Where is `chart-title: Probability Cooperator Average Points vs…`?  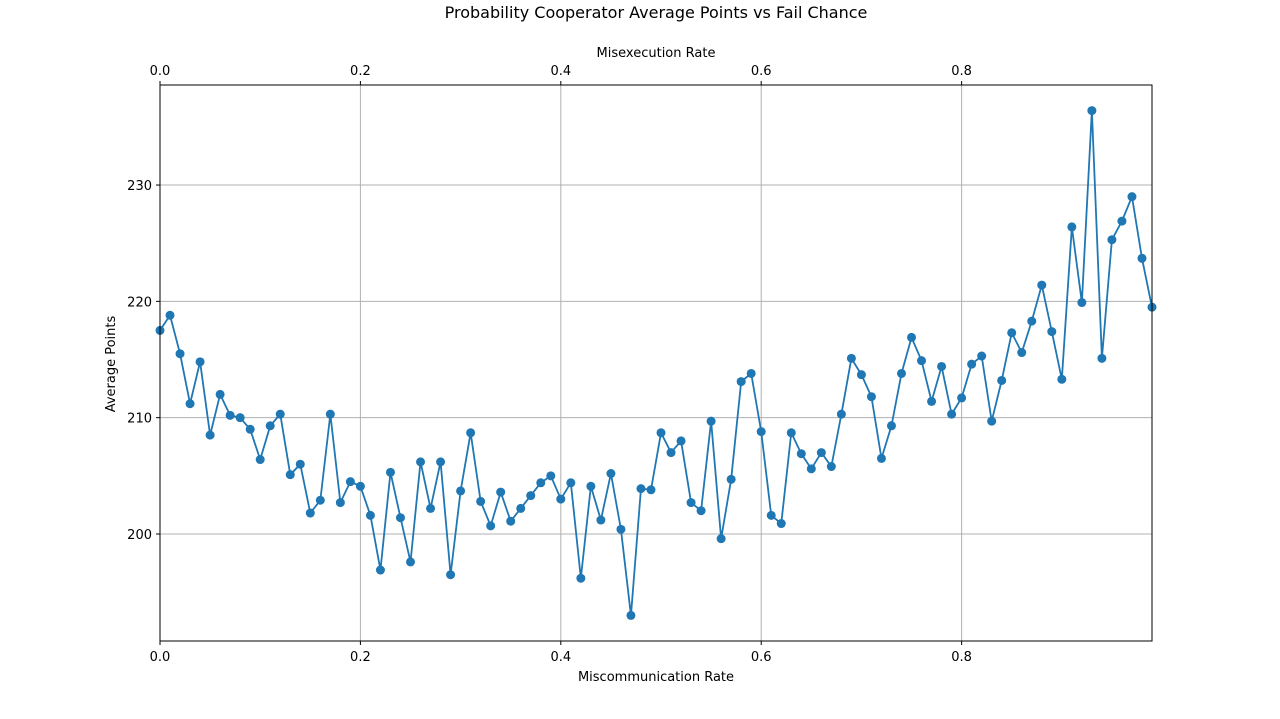
chart-title: Probability Cooperator Average Points vs… is located at coordinates (656, 12).